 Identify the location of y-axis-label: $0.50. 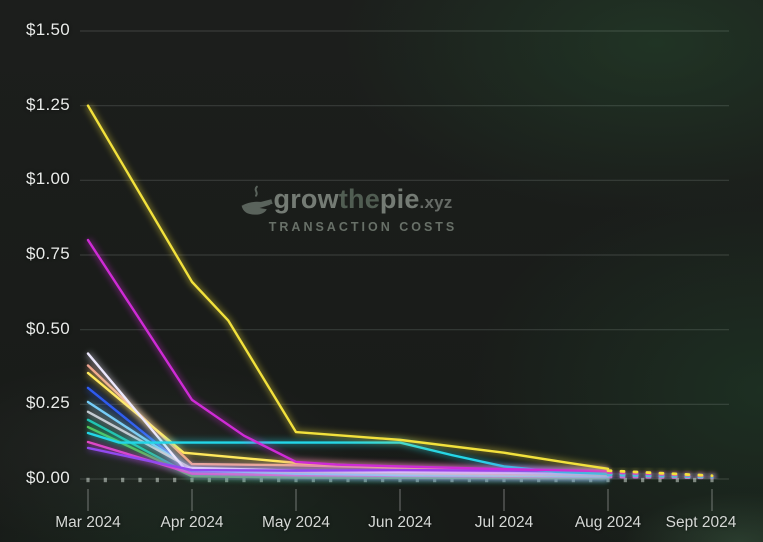
(47, 328).